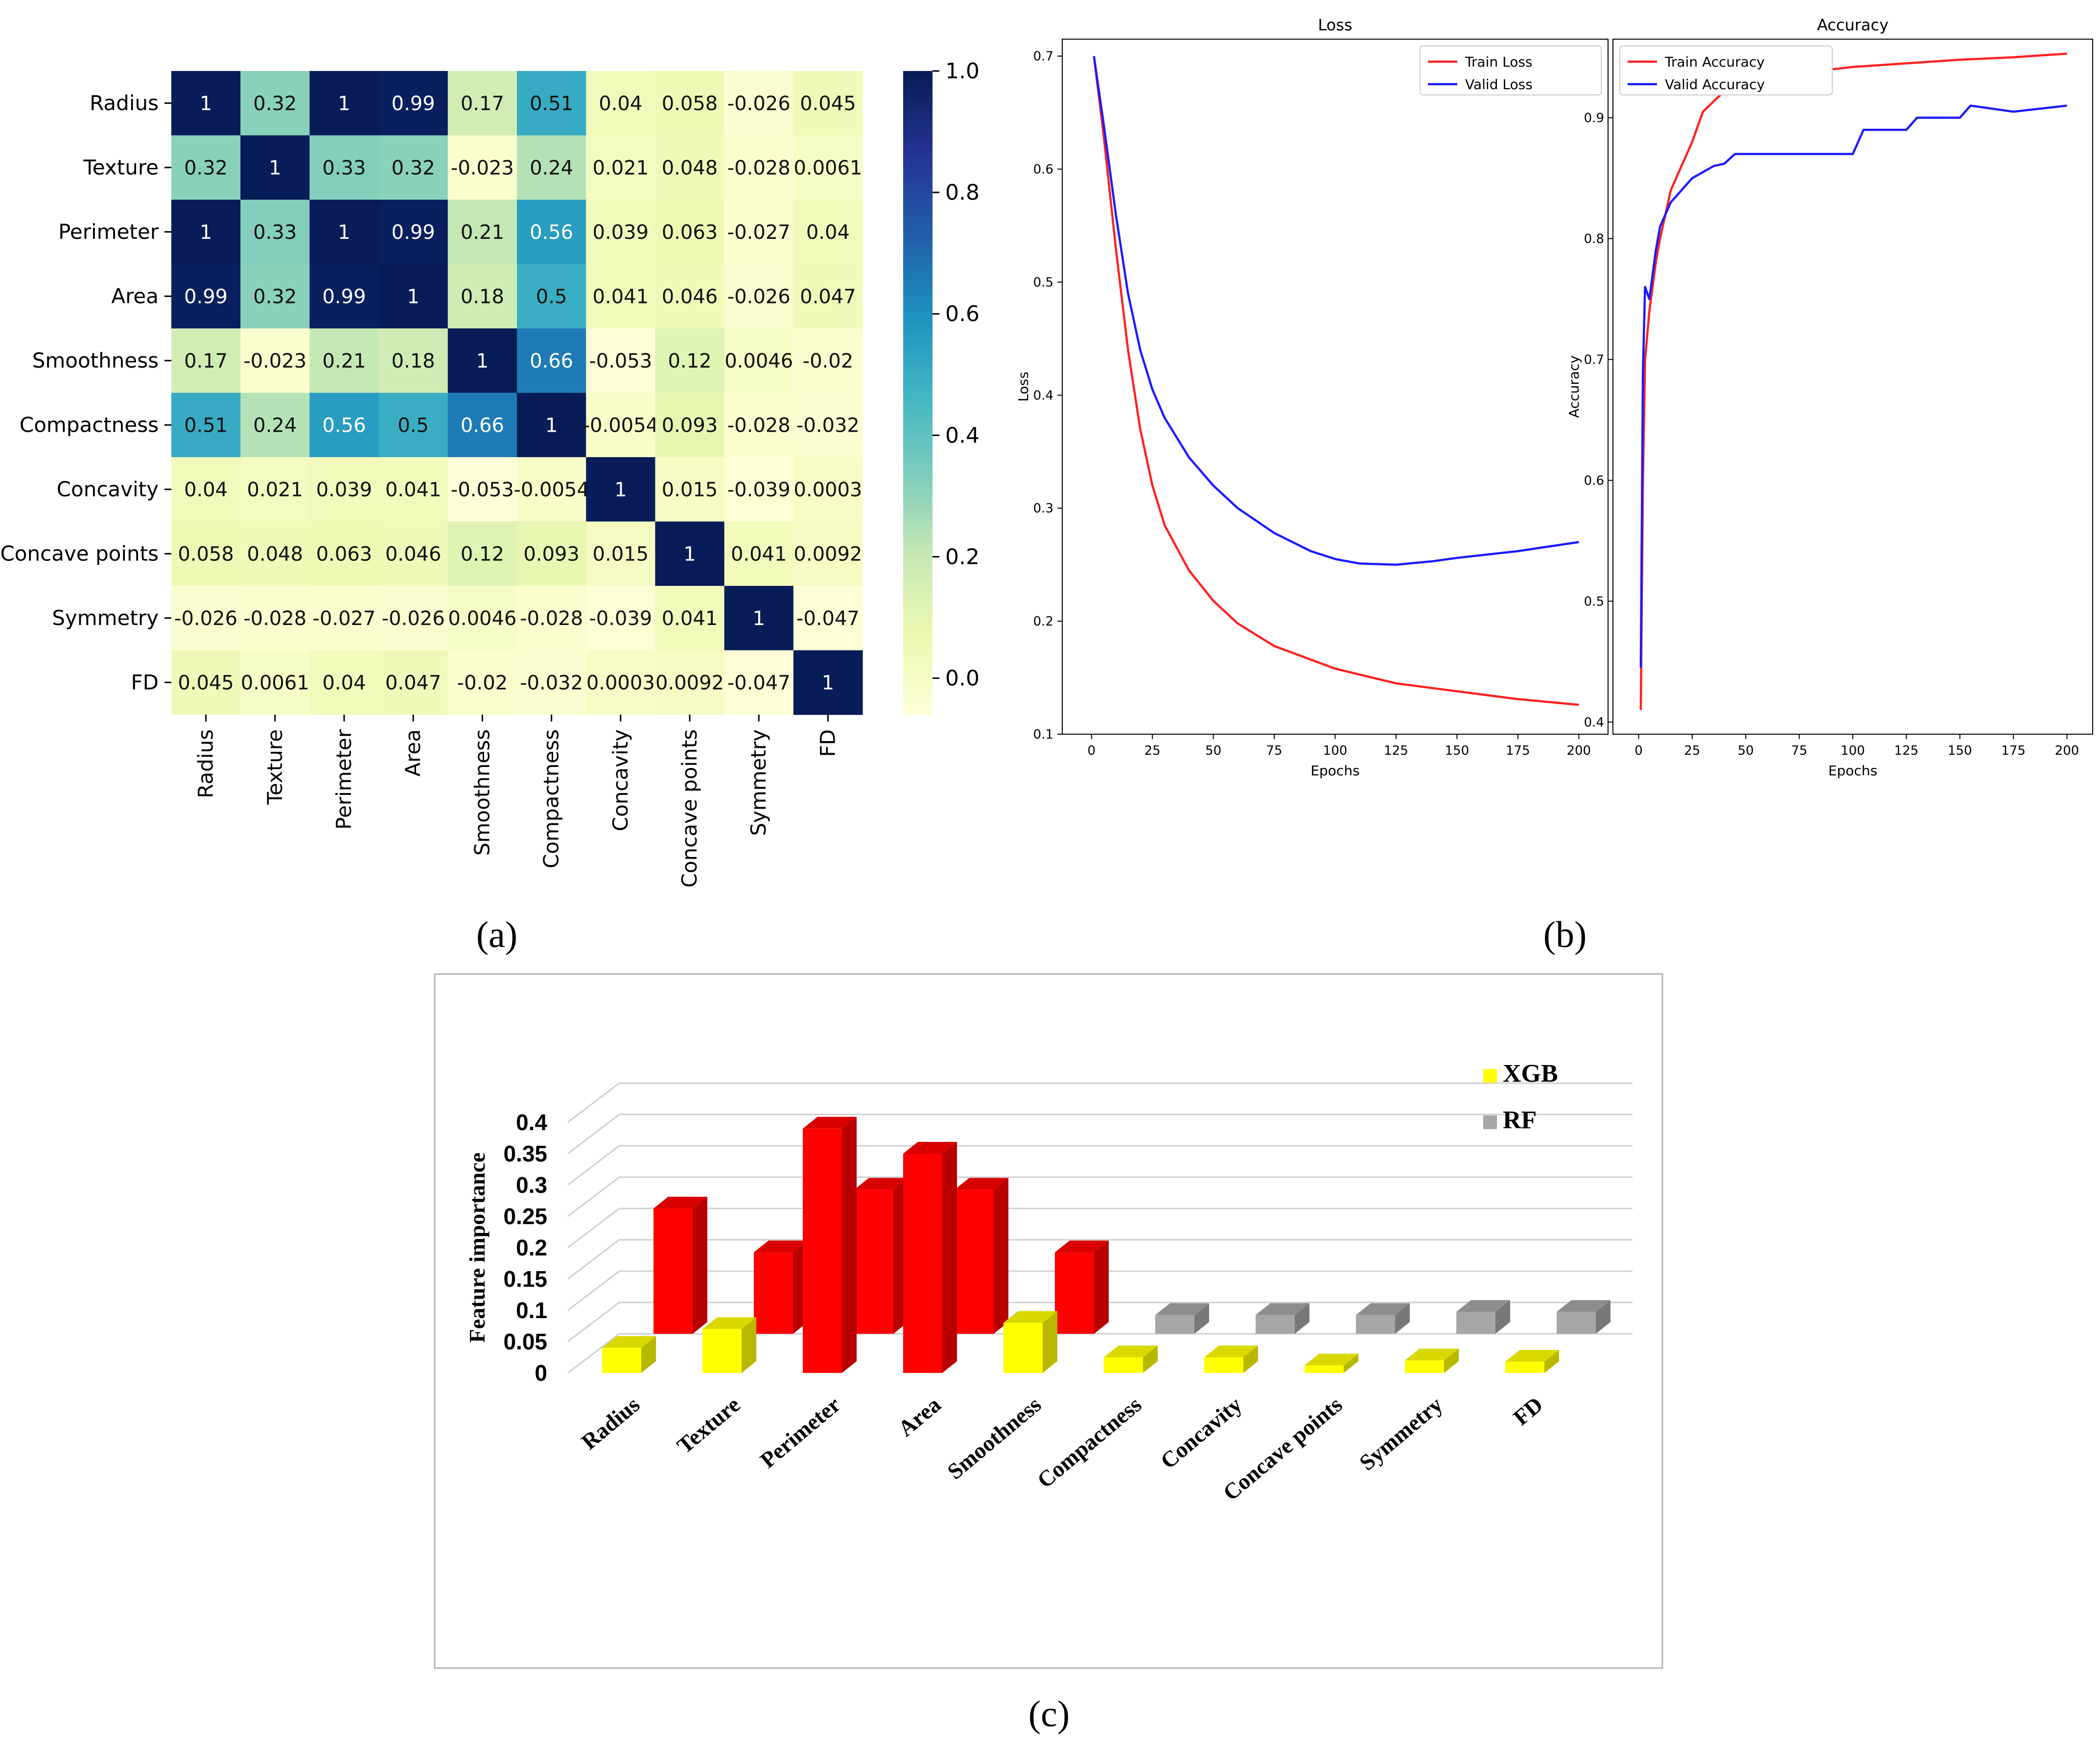 The height and width of the screenshot is (1741, 2100). What do you see at coordinates (1799, 750) in the screenshot?
I see `x-tick-label: 75` at bounding box center [1799, 750].